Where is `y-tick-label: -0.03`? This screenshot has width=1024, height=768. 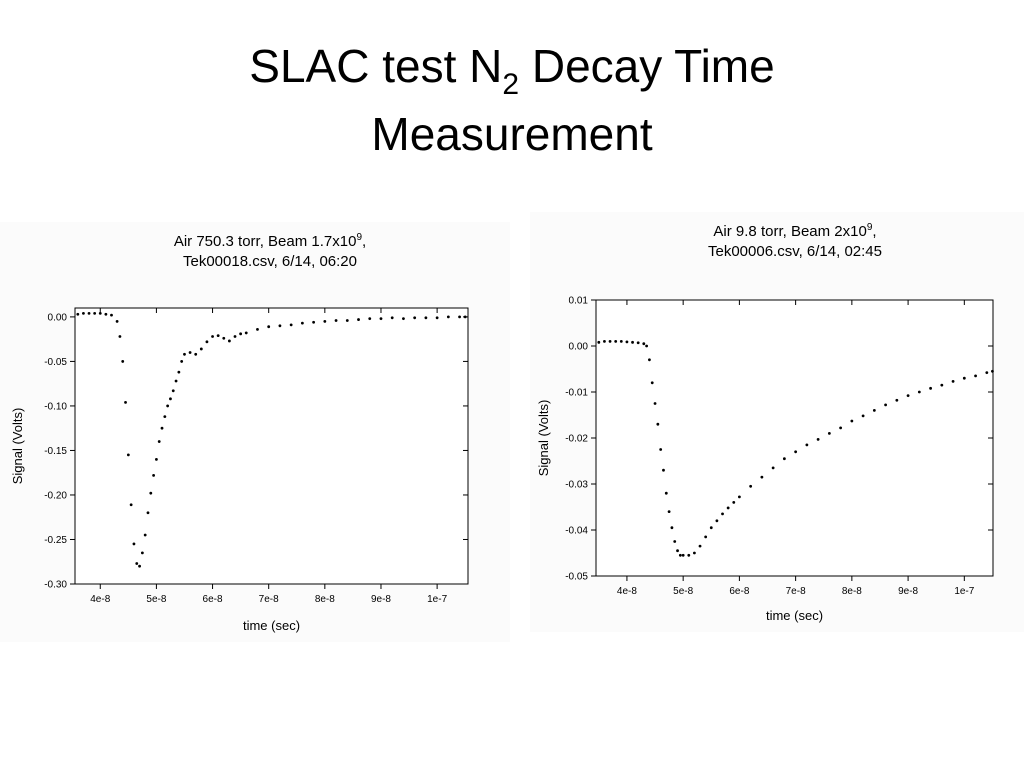 y-tick-label: -0.03 is located at coordinates (576, 485).